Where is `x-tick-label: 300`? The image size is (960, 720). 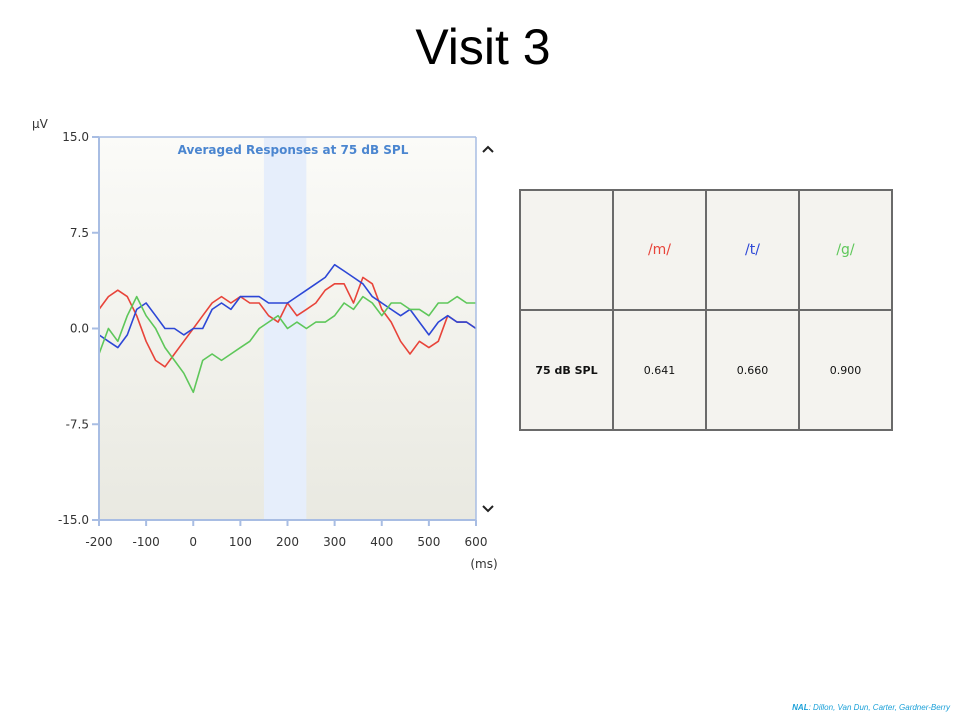 x-tick-label: 300 is located at coordinates (334, 542).